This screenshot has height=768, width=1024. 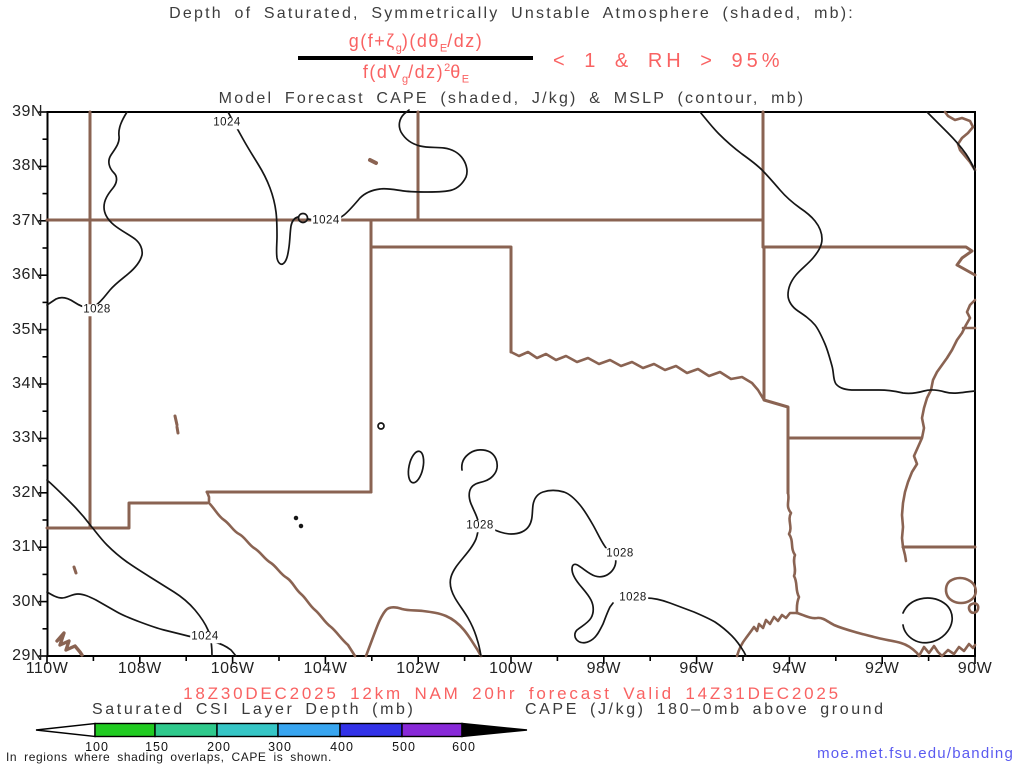 What do you see at coordinates (418, 668) in the screenshot?
I see `lon-axis-label: 102W` at bounding box center [418, 668].